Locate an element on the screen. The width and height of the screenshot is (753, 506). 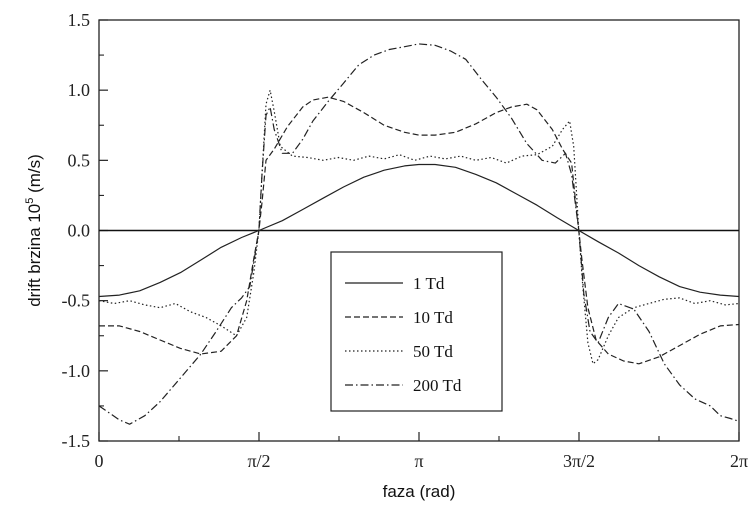
legend-label: 200 Td is located at coordinates (437, 385).